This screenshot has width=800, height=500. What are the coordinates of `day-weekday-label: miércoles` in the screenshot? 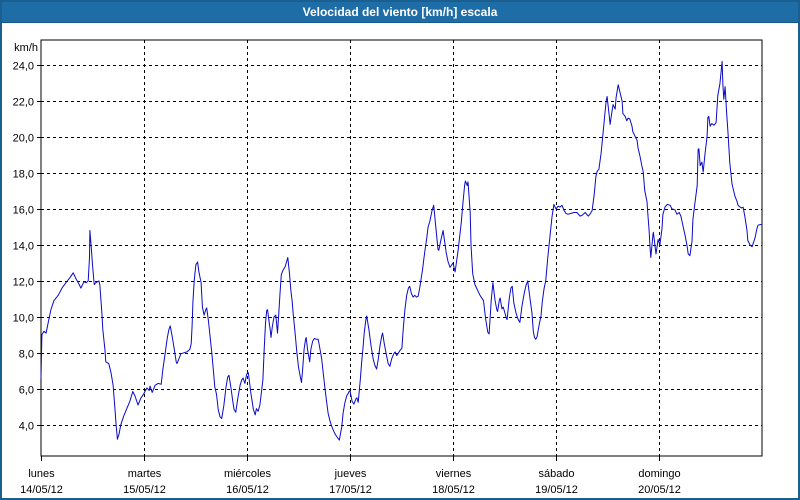 It's located at (248, 474).